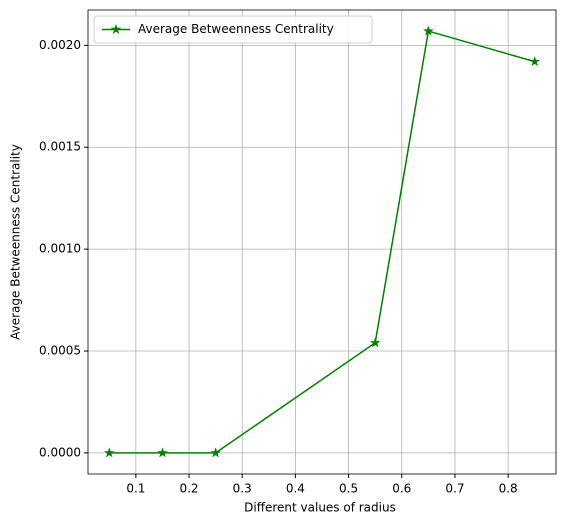 This screenshot has width=562, height=525. What do you see at coordinates (60, 147) in the screenshot?
I see `y-tick-label: 0.0015` at bounding box center [60, 147].